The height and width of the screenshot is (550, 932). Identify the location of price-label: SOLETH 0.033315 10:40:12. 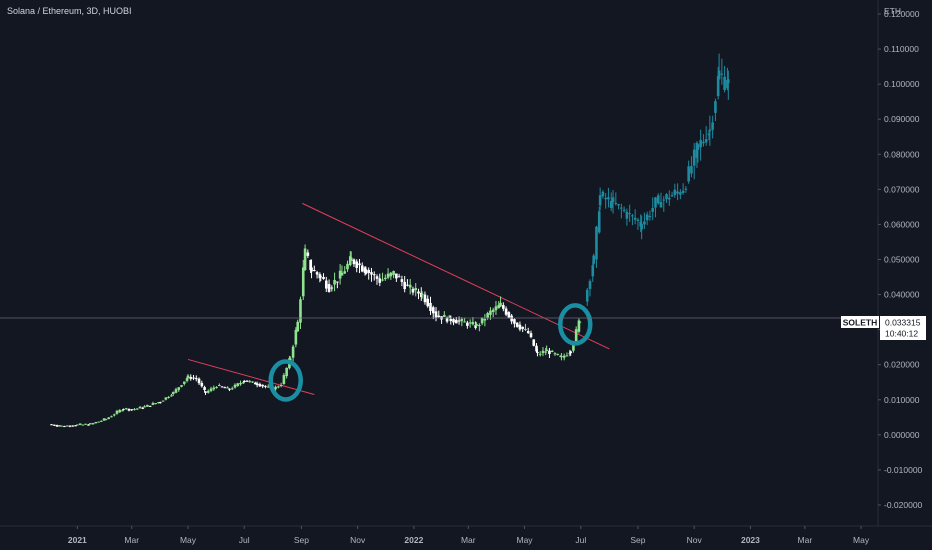
(883, 328).